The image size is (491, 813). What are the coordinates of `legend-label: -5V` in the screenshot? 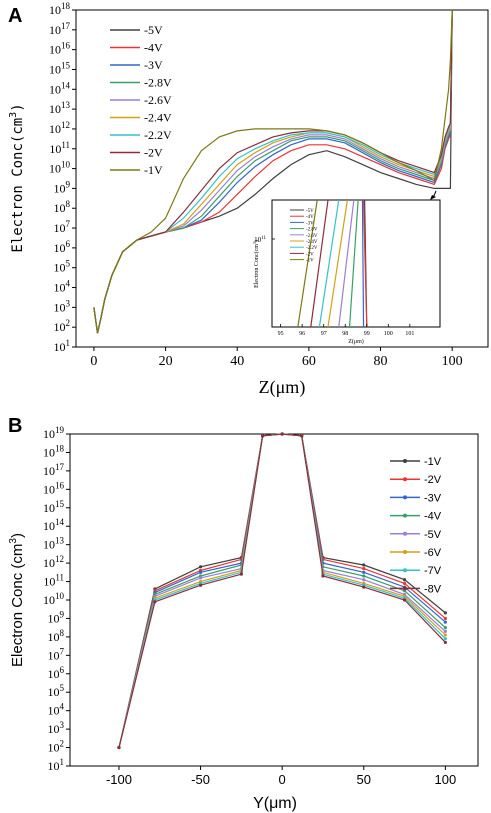 It's located at (433, 535).